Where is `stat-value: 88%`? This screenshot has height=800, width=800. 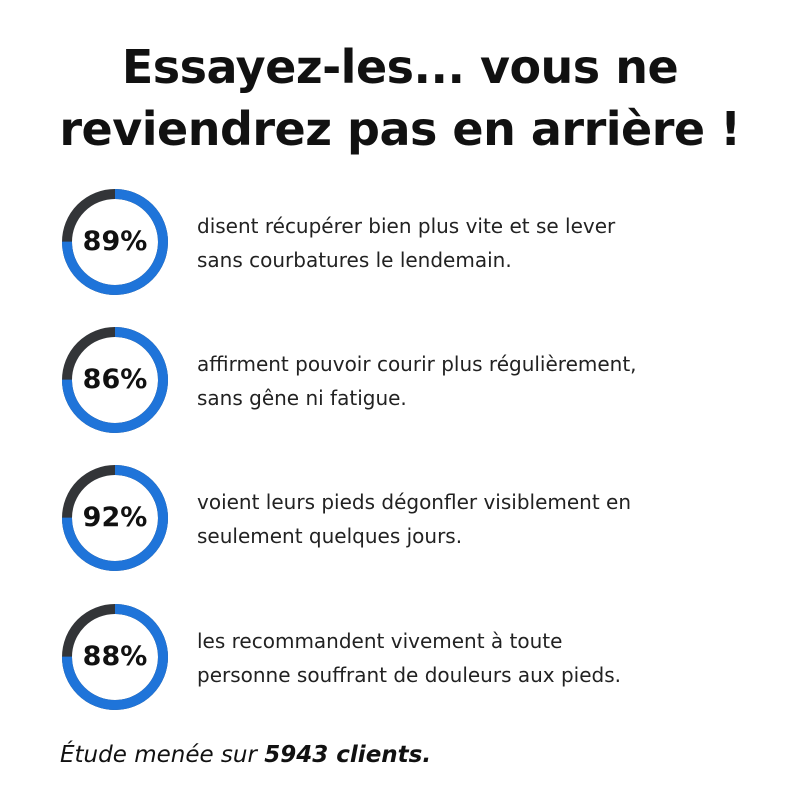 stat-value: 88% is located at coordinates (115, 656).